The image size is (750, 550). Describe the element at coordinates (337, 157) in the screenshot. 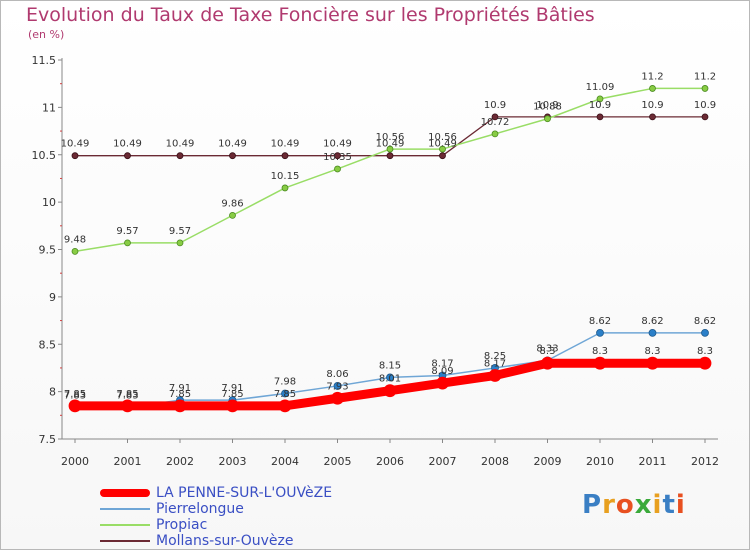

I see `data-label-propiac: 10.35` at that location.